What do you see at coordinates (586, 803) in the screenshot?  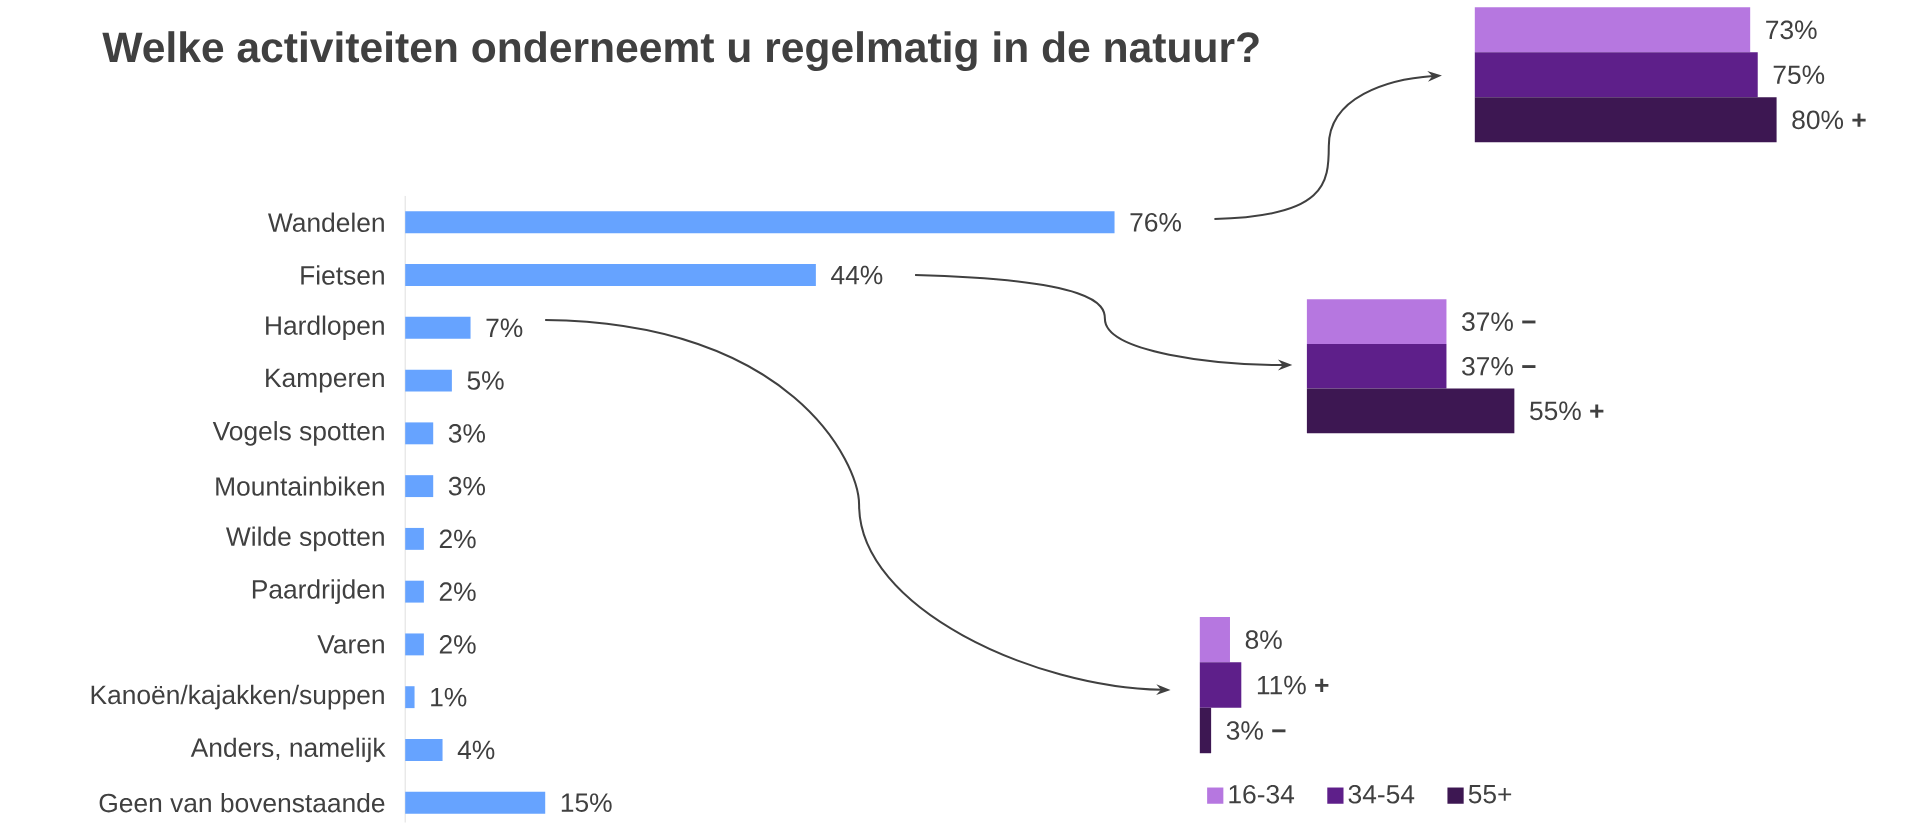 I see `data-label: 15%` at bounding box center [586, 803].